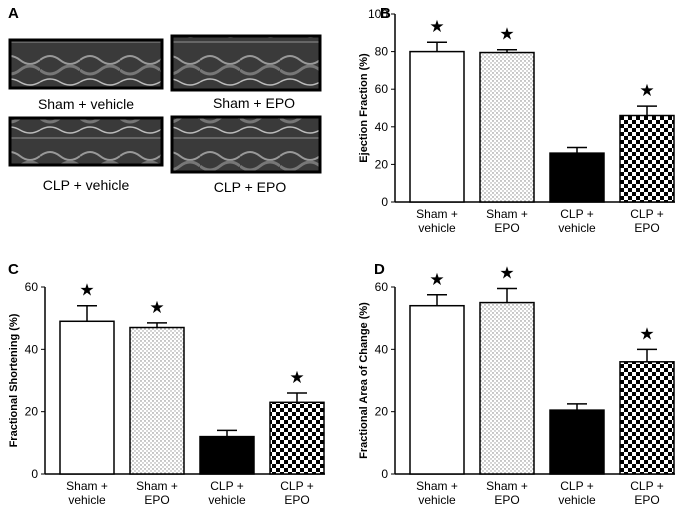  What do you see at coordinates (364, 380) in the screenshot?
I see `y-axis-label: Fractional Area of Change (%)` at bounding box center [364, 380].